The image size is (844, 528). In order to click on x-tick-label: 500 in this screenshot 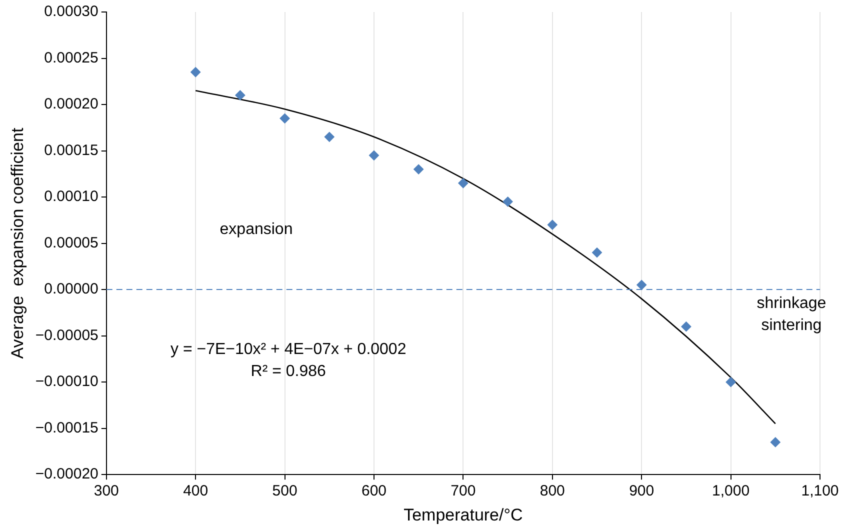, I will do `click(285, 491)`.